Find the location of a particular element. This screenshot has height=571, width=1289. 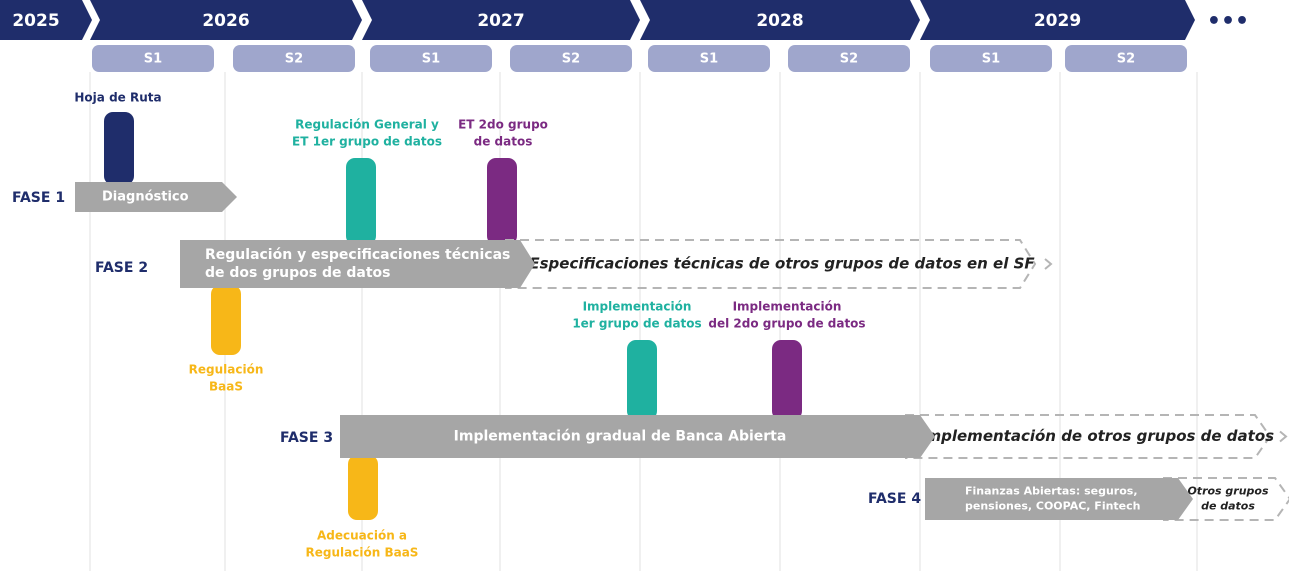

next-label: Otros grupos is located at coordinates (1228, 491).